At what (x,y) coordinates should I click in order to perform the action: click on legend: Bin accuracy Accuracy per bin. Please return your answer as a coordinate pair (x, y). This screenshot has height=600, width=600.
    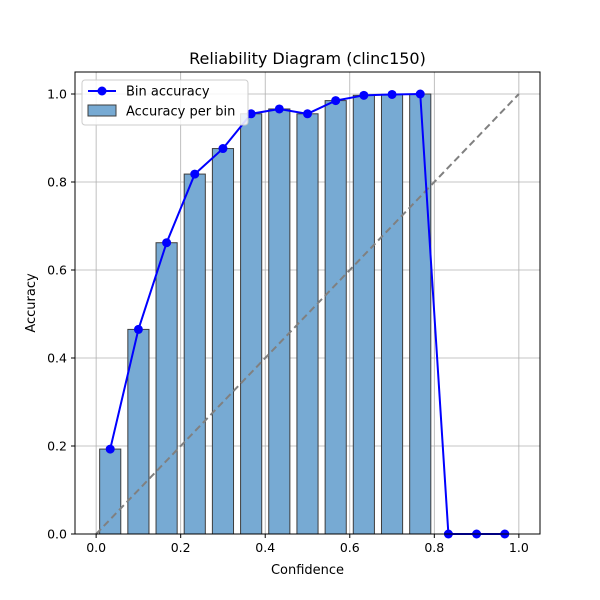
    Looking at the image, I should click on (165, 102).